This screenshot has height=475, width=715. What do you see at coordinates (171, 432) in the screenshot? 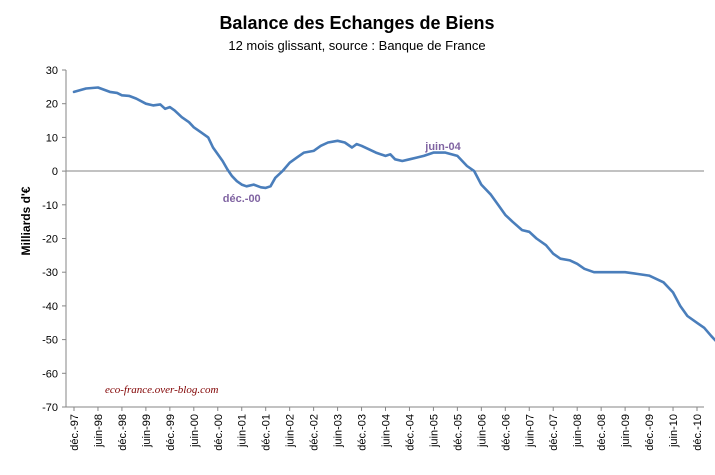
I see `x-tick-label: déc.-99` at bounding box center [171, 432].